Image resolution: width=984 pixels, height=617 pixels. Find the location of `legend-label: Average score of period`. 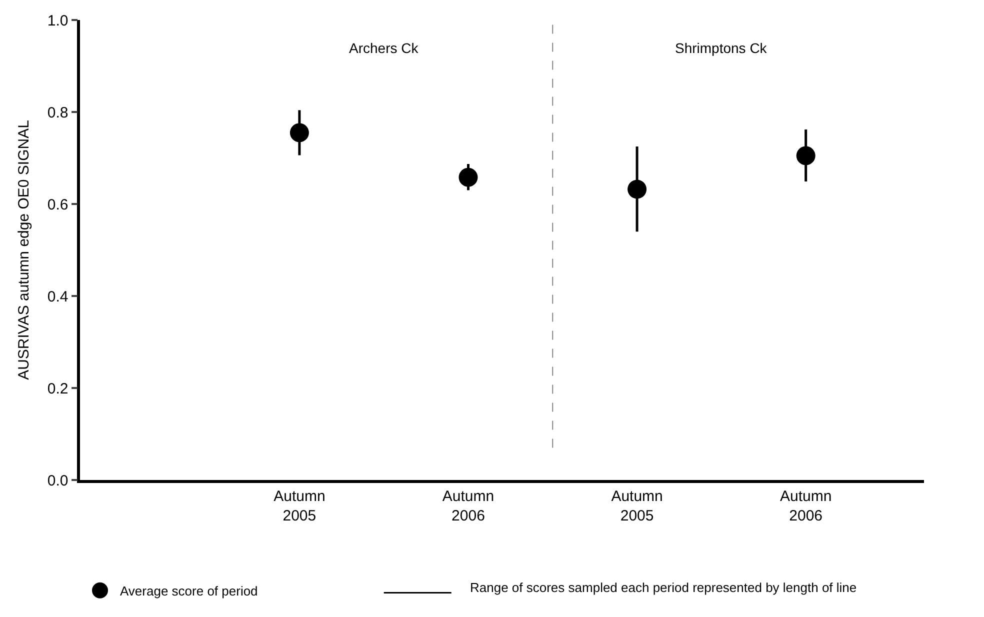

legend-label: Average score of period is located at coordinates (189, 590).